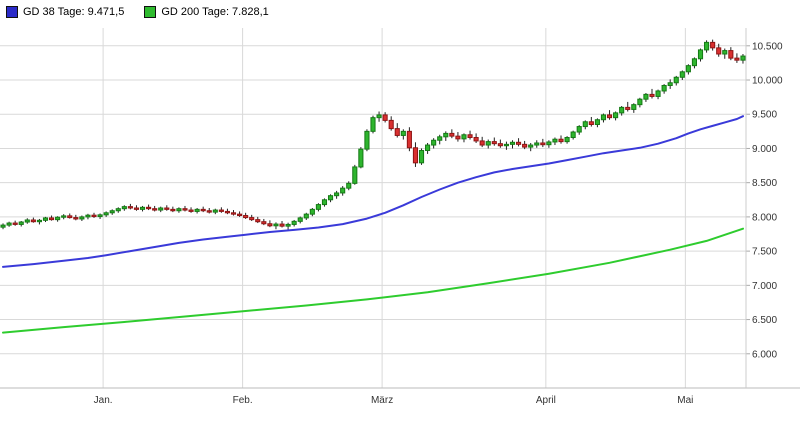 The height and width of the screenshot is (426, 800). I want to click on legend-item-gd200: GD 200 Tage: 7.828,1, so click(206, 12).